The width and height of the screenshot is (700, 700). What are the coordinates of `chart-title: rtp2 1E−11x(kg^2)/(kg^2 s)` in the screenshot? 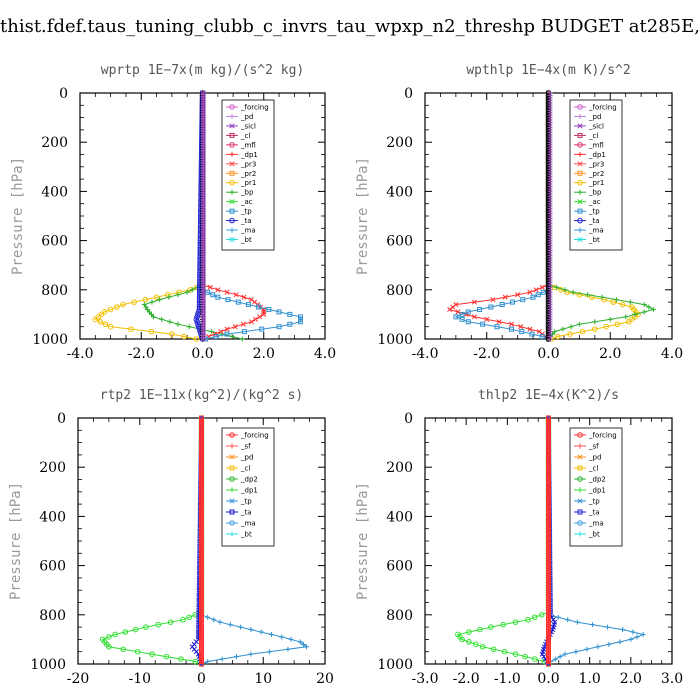 It's located at (202, 395).